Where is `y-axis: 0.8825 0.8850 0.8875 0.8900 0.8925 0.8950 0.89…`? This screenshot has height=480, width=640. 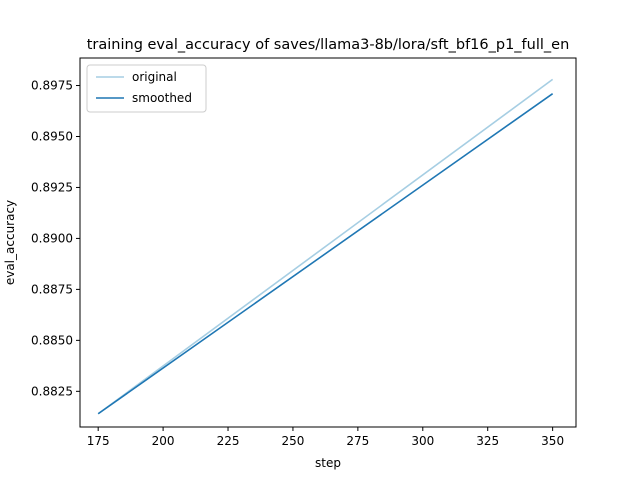
y-axis: 0.8825 0.8850 0.8875 0.8900 0.8925 0.8950 0.89… is located at coordinates (55, 238).